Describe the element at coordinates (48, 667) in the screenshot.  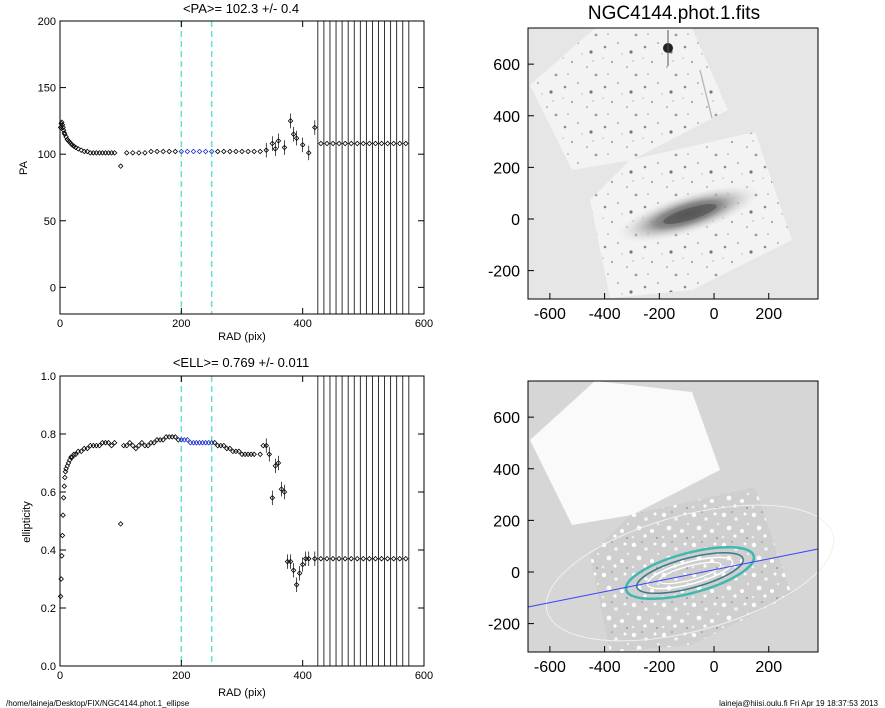
I see `ell-y-tick-label: 0.0` at that location.